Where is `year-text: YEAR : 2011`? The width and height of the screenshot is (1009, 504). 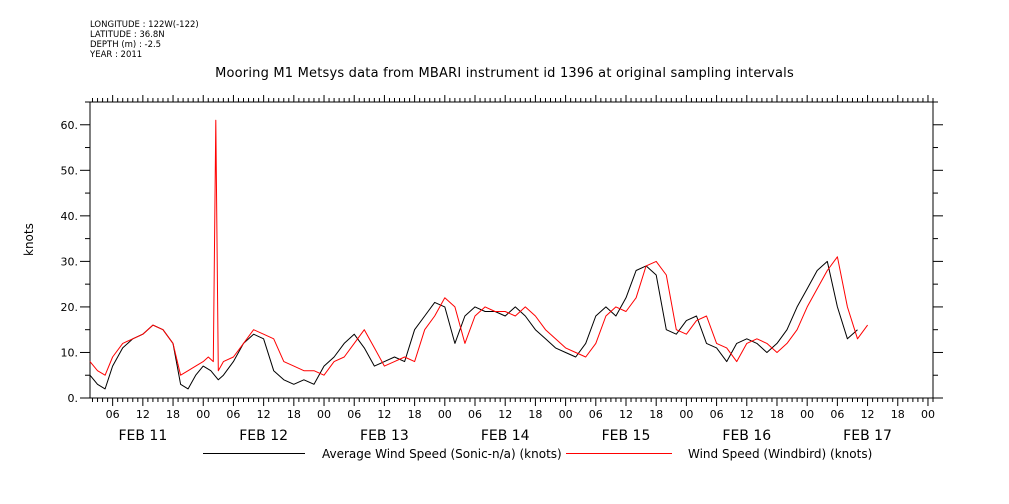 year-text: YEAR : 2011 is located at coordinates (116, 55).